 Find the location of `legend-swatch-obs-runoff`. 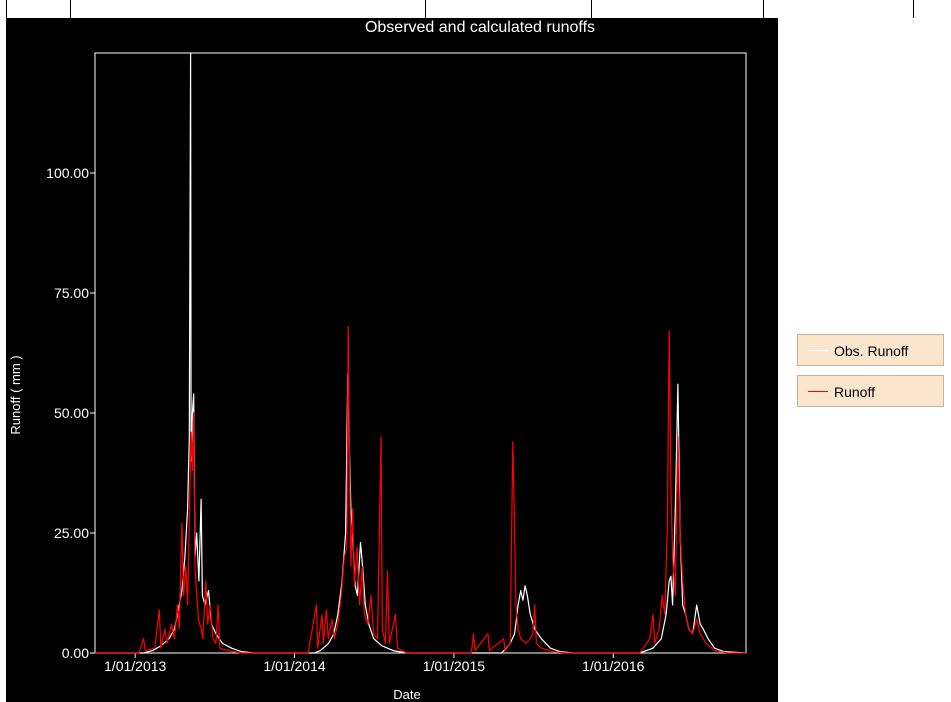

legend-swatch-obs-runoff is located at coordinates (818, 350).